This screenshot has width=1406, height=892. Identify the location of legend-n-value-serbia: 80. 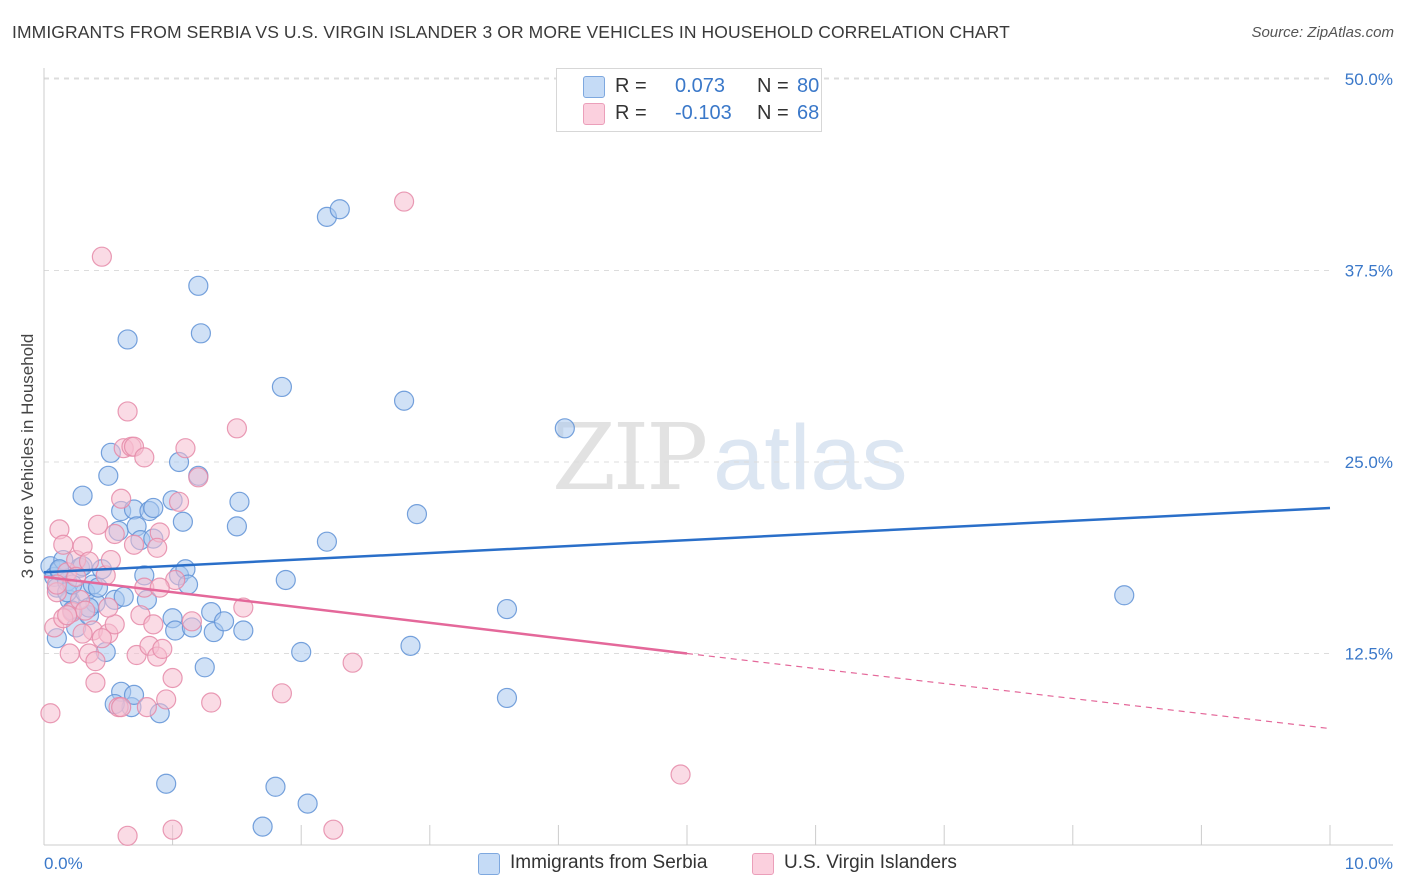
(808, 86).